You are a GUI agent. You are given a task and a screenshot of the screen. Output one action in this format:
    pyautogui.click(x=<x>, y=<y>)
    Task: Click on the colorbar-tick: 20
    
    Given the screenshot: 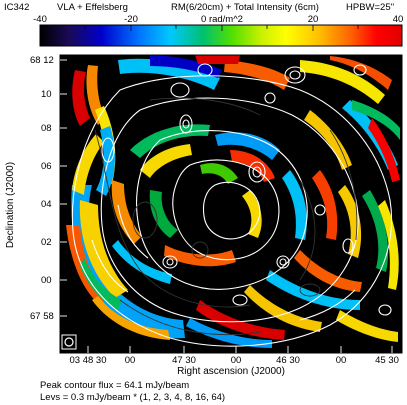 What is the action you would take?
    pyautogui.click(x=313, y=19)
    